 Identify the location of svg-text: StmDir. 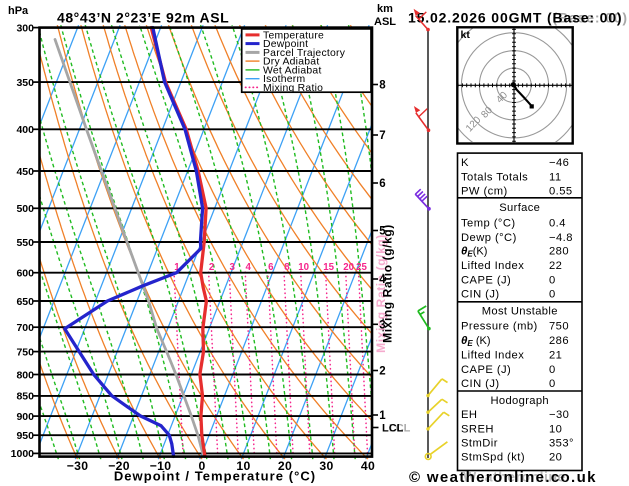
(479, 443).